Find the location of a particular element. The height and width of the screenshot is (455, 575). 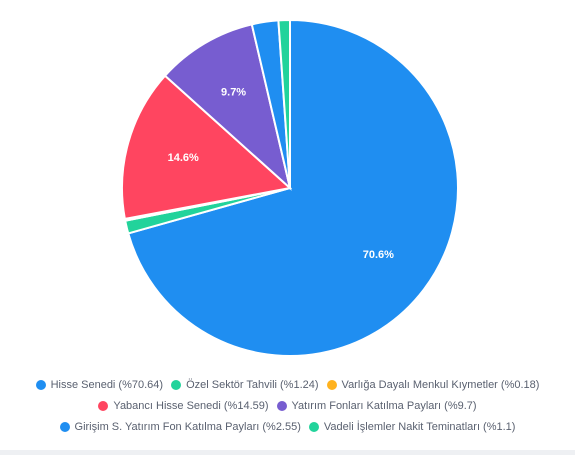

slice-data-label: 70.6% is located at coordinates (378, 255).